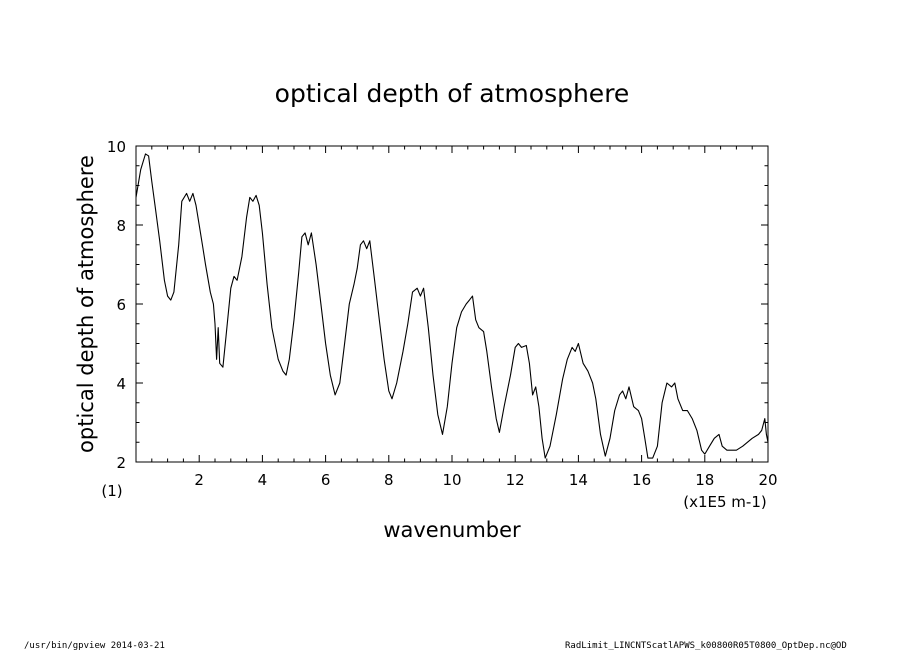 Image resolution: width=904 pixels, height=654 pixels. What do you see at coordinates (578, 480) in the screenshot?
I see `x-tick-label: 14` at bounding box center [578, 480].